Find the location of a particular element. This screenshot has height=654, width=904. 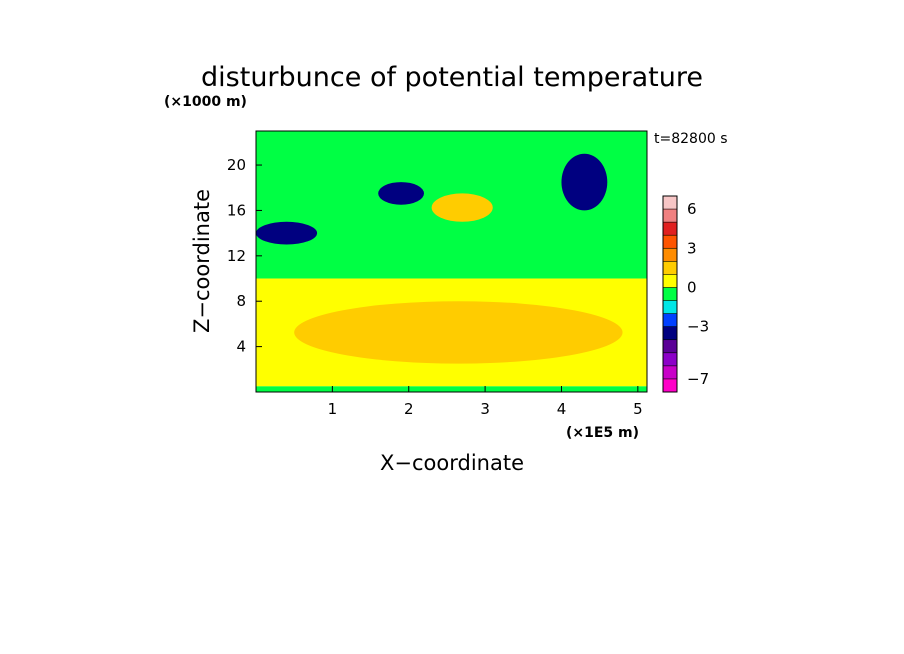

y-tick-label: 16 is located at coordinates (236, 210).